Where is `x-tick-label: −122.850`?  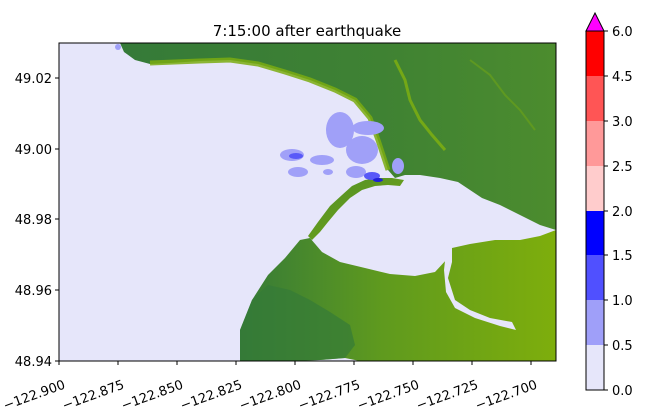 x-tick-label: −122.850 is located at coordinates (152, 396).